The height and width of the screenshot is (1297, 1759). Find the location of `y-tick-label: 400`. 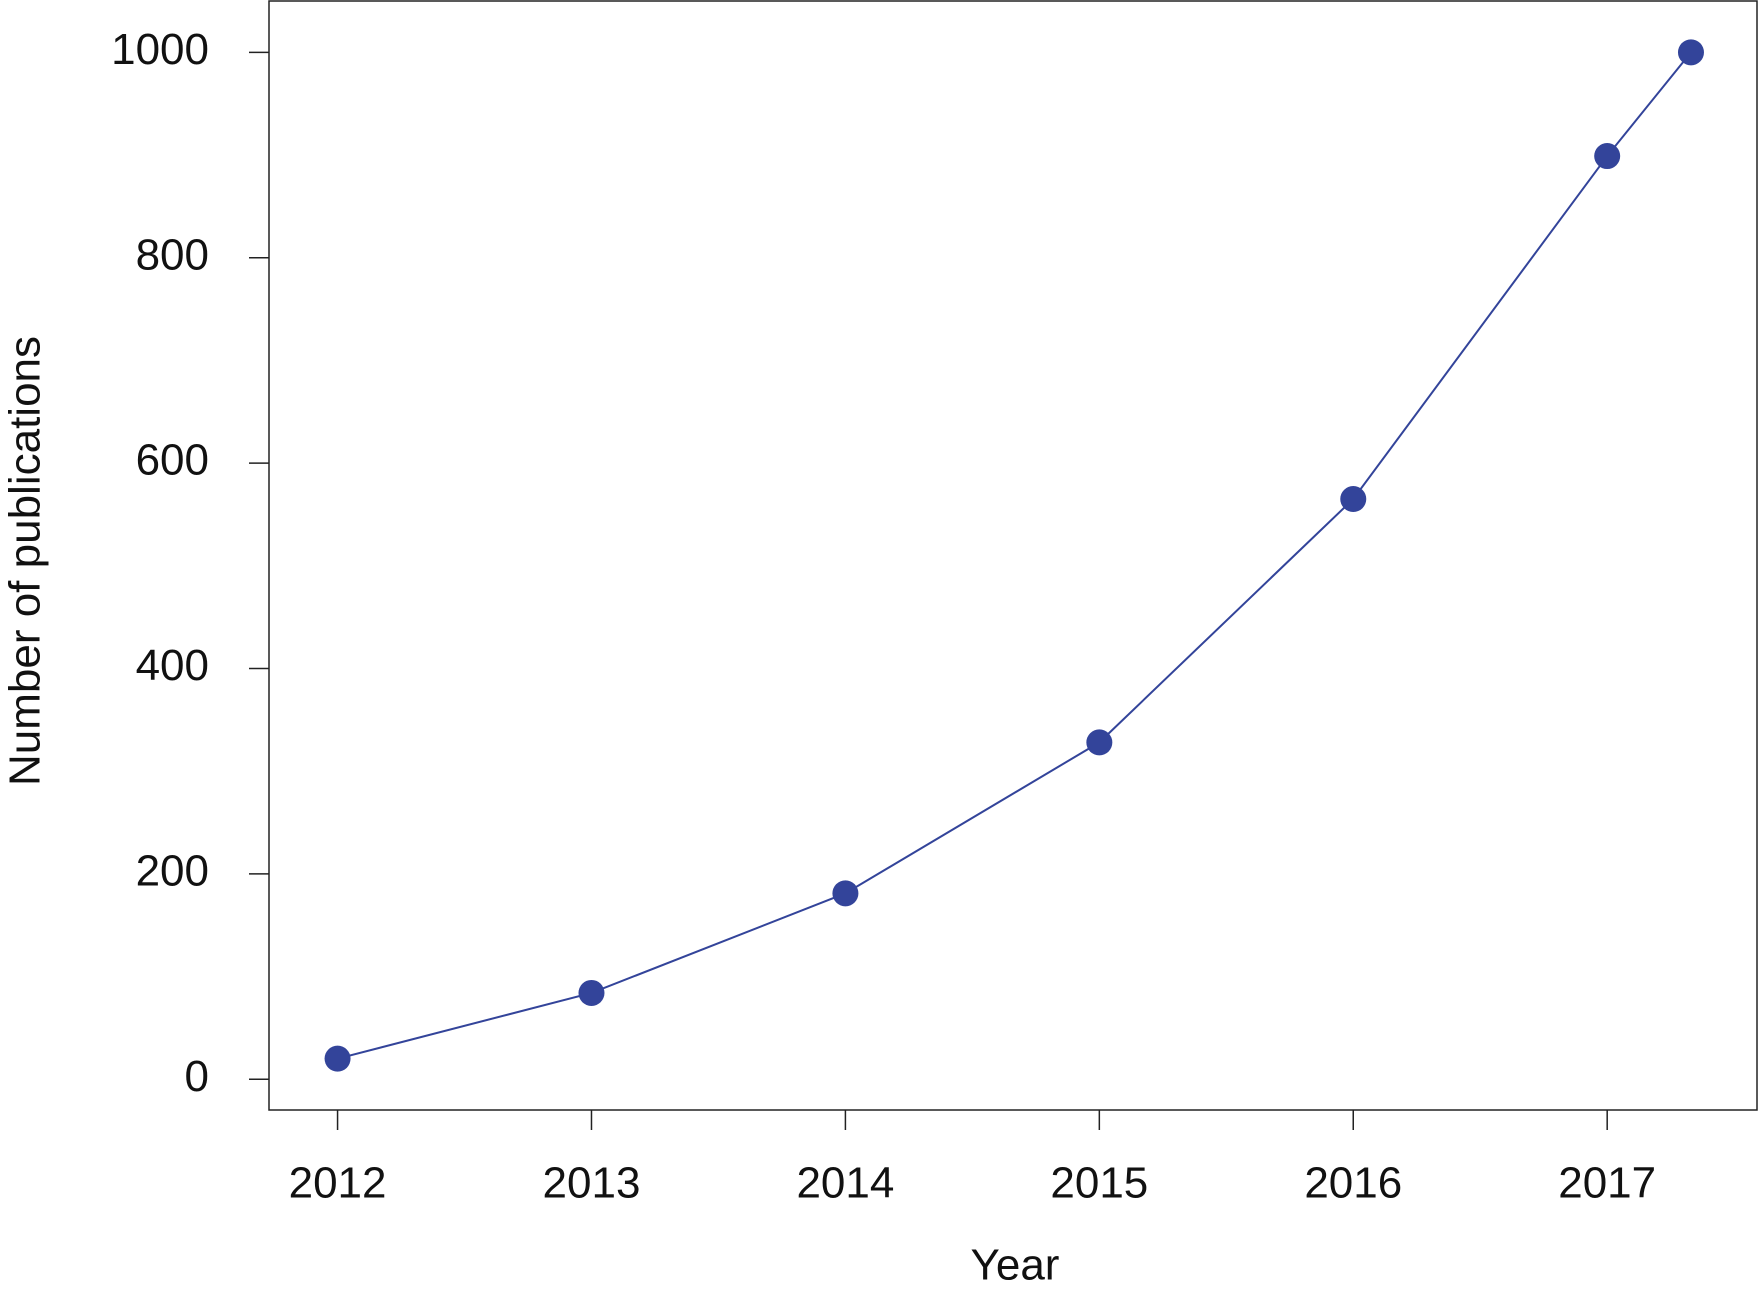

y-tick-label: 400 is located at coordinates (172, 665).